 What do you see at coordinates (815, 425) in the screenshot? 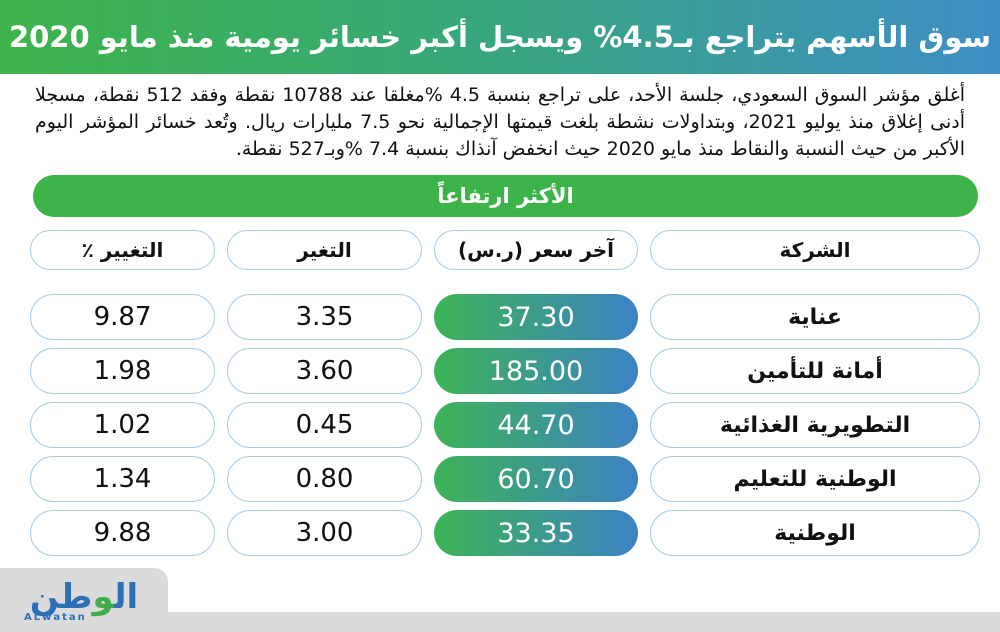
I see `company-cell: التطويرية الغذائية` at bounding box center [815, 425].